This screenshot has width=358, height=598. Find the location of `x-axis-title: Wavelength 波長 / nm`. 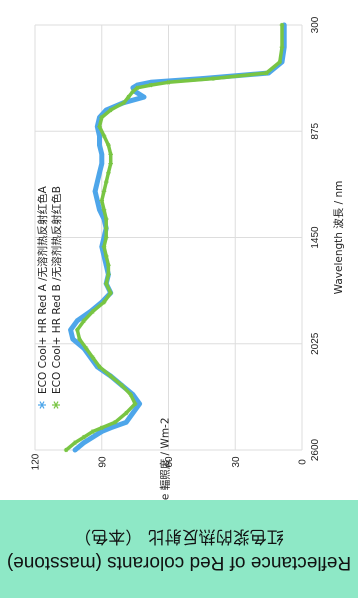

x-axis-title: Wavelength 波長 / nm is located at coordinates (338, 238).